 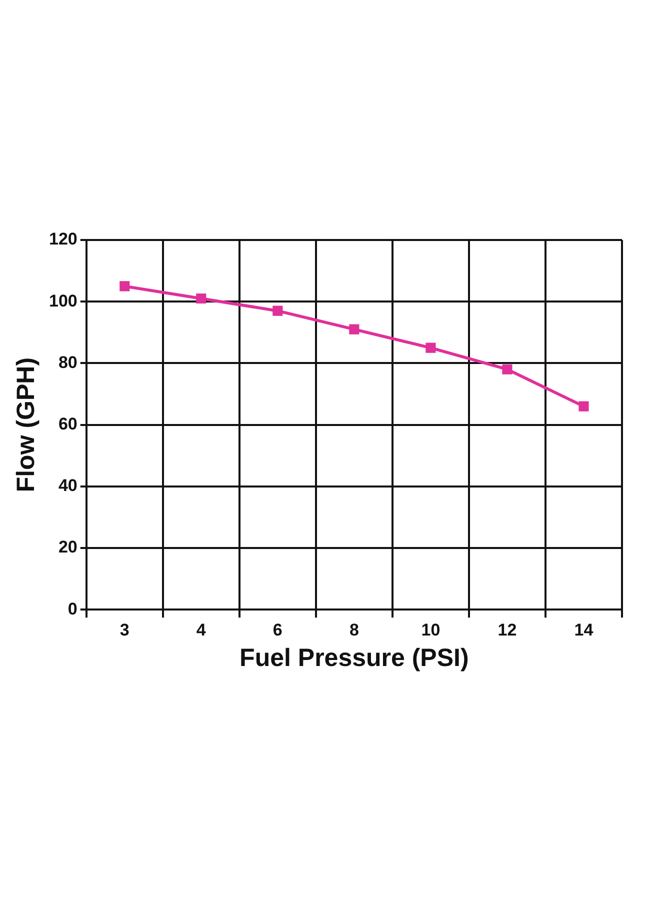 What do you see at coordinates (68, 486) in the screenshot?
I see `y-tick-label: 40` at bounding box center [68, 486].